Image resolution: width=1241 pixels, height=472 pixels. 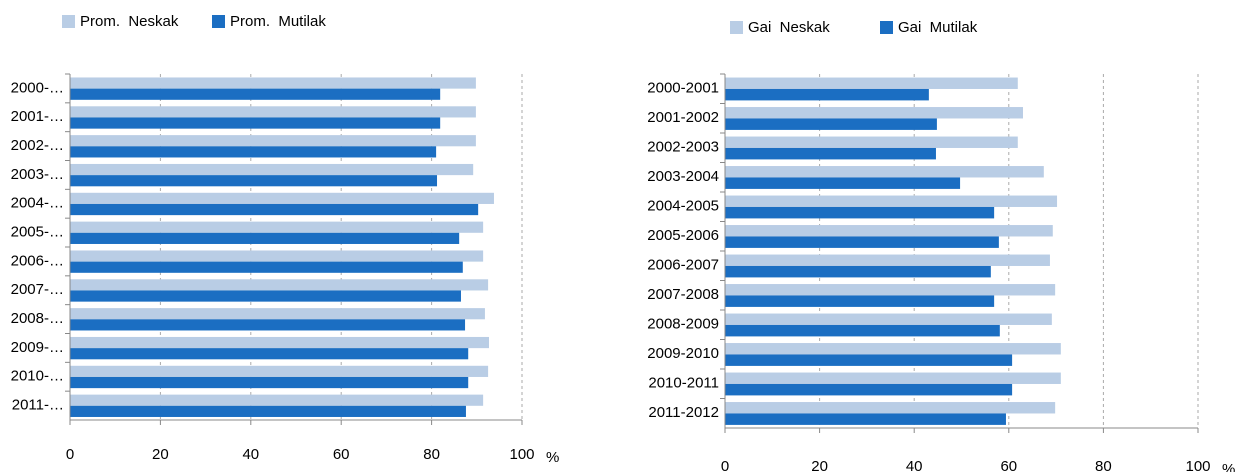 What do you see at coordinates (683, 324) in the screenshot?
I see `y-tick-label: 2008-2009` at bounding box center [683, 324].